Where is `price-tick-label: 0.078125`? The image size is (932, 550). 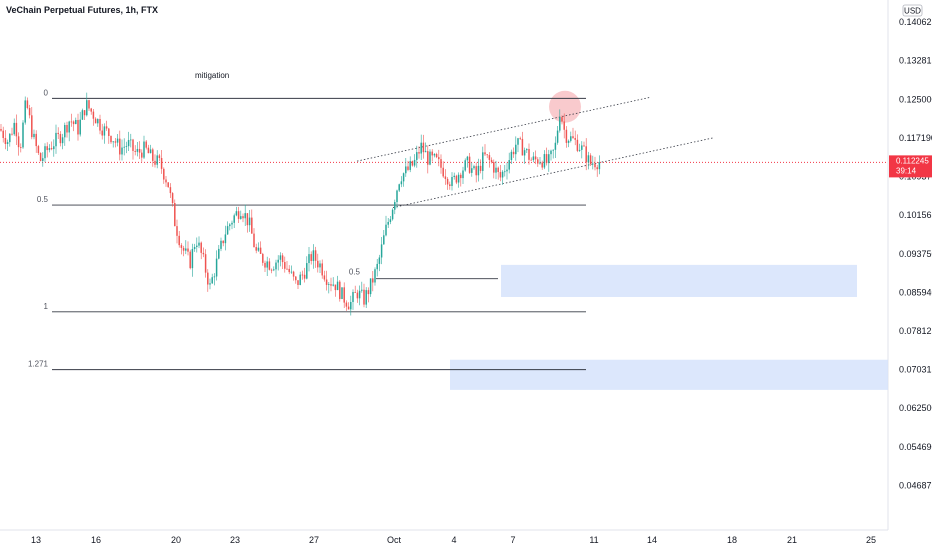 price-tick-label: 0.078125 is located at coordinates (915, 331).